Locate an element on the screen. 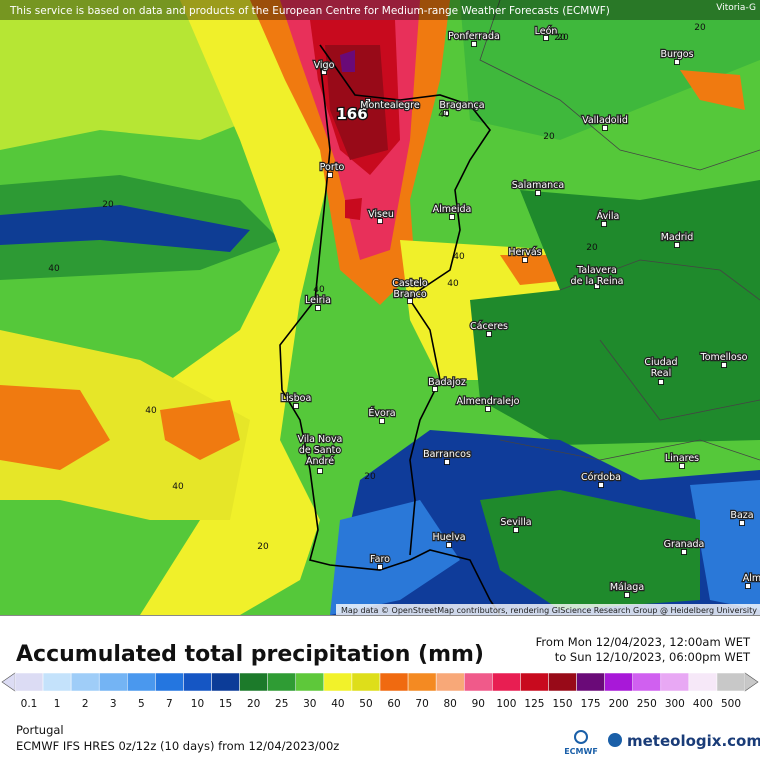 The image size is (760, 760). place-label: Almeida is located at coordinates (452, 209).